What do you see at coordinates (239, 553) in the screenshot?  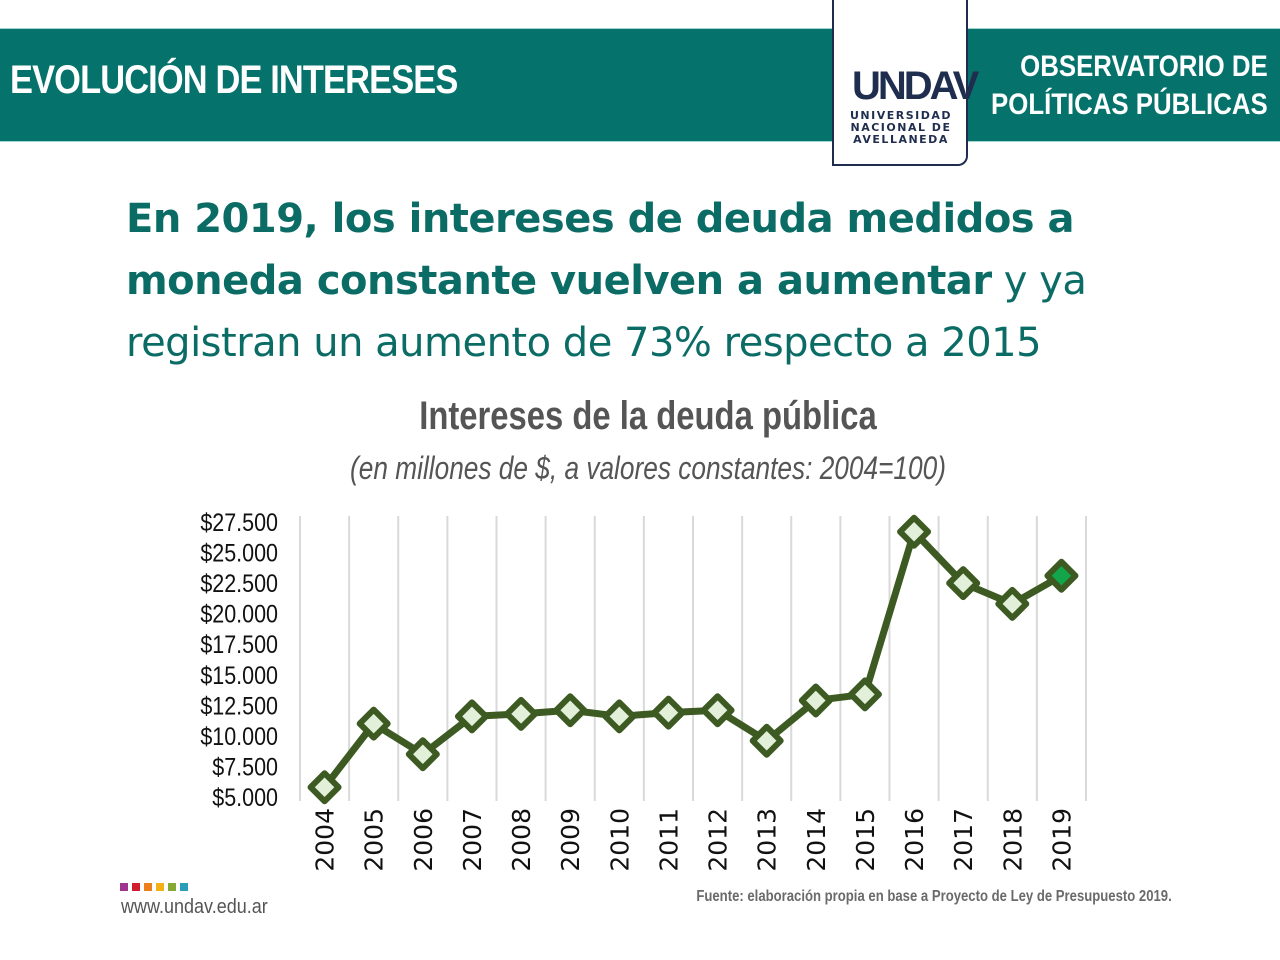 I see `y-tick-label: $25.000` at bounding box center [239, 553].